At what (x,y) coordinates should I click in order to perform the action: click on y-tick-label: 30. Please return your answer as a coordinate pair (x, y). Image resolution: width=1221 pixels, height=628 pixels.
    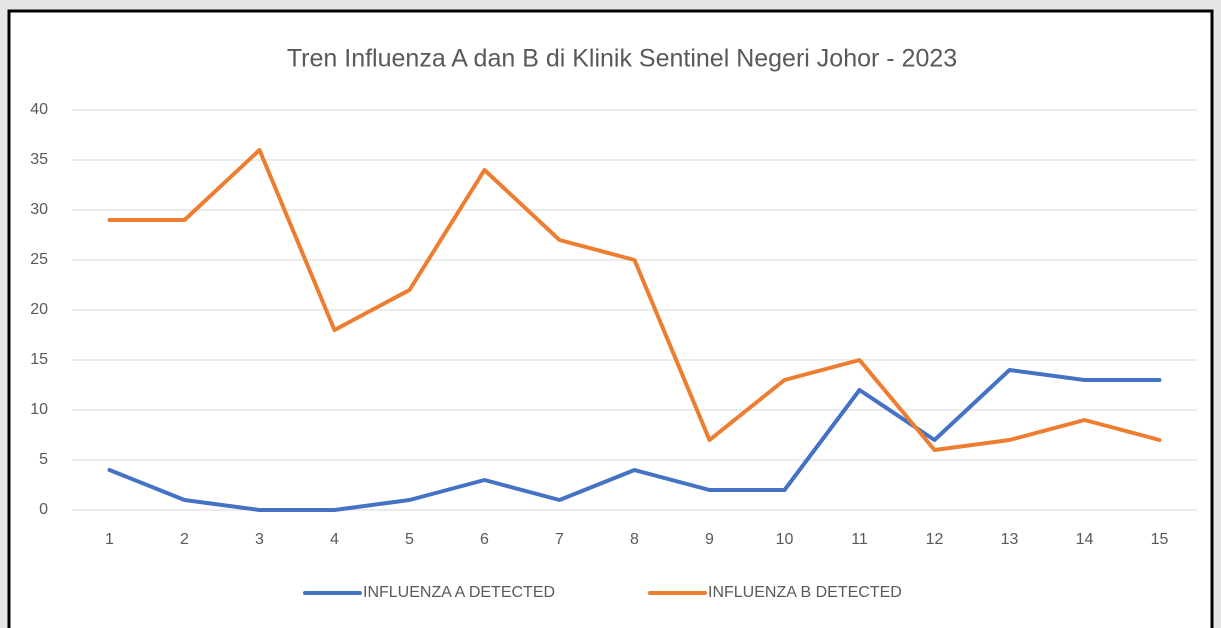
    Looking at the image, I should click on (39, 209).